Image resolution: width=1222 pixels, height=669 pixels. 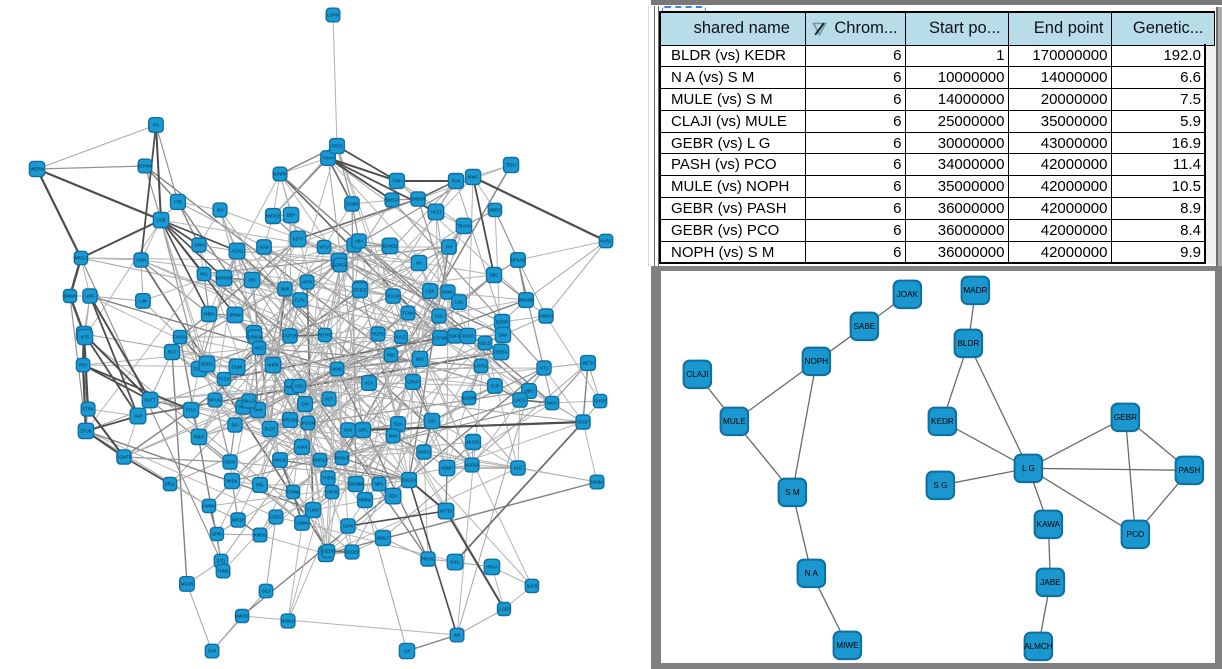 I want to click on svg-text: DRLL, so click(x=170, y=484).